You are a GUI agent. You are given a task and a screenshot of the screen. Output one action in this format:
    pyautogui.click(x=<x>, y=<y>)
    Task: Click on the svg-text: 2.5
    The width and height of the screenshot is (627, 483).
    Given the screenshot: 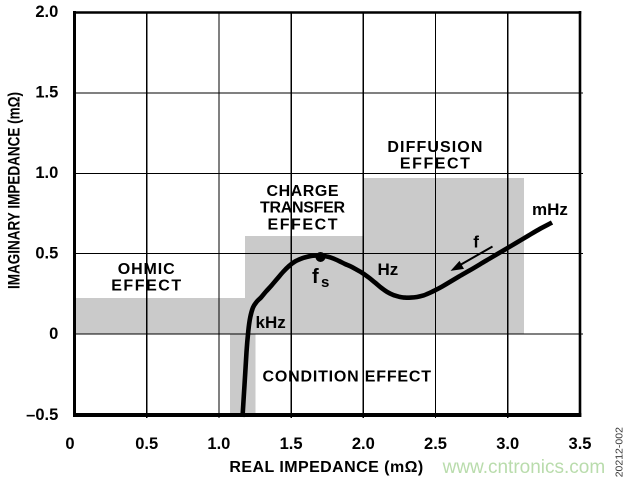 What is the action you would take?
    pyautogui.click(x=435, y=444)
    